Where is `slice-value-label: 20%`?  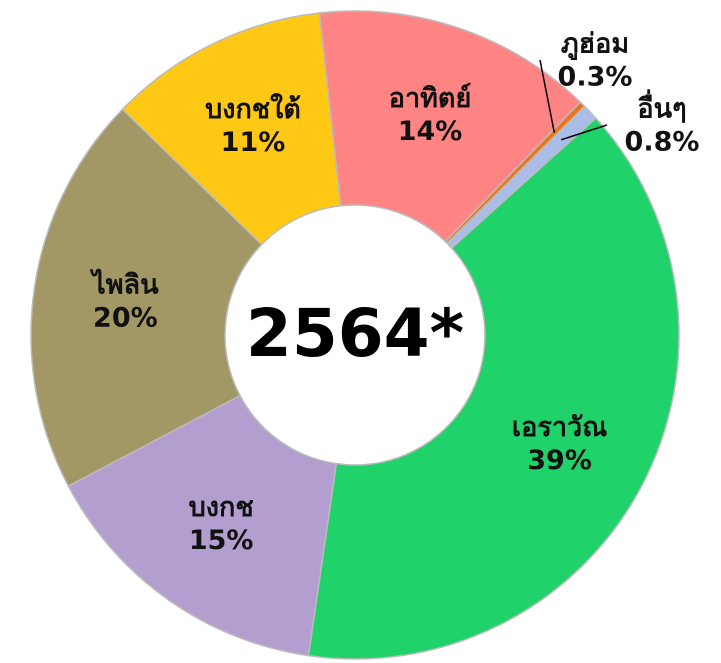 slice-value-label: 20% is located at coordinates (125, 318).